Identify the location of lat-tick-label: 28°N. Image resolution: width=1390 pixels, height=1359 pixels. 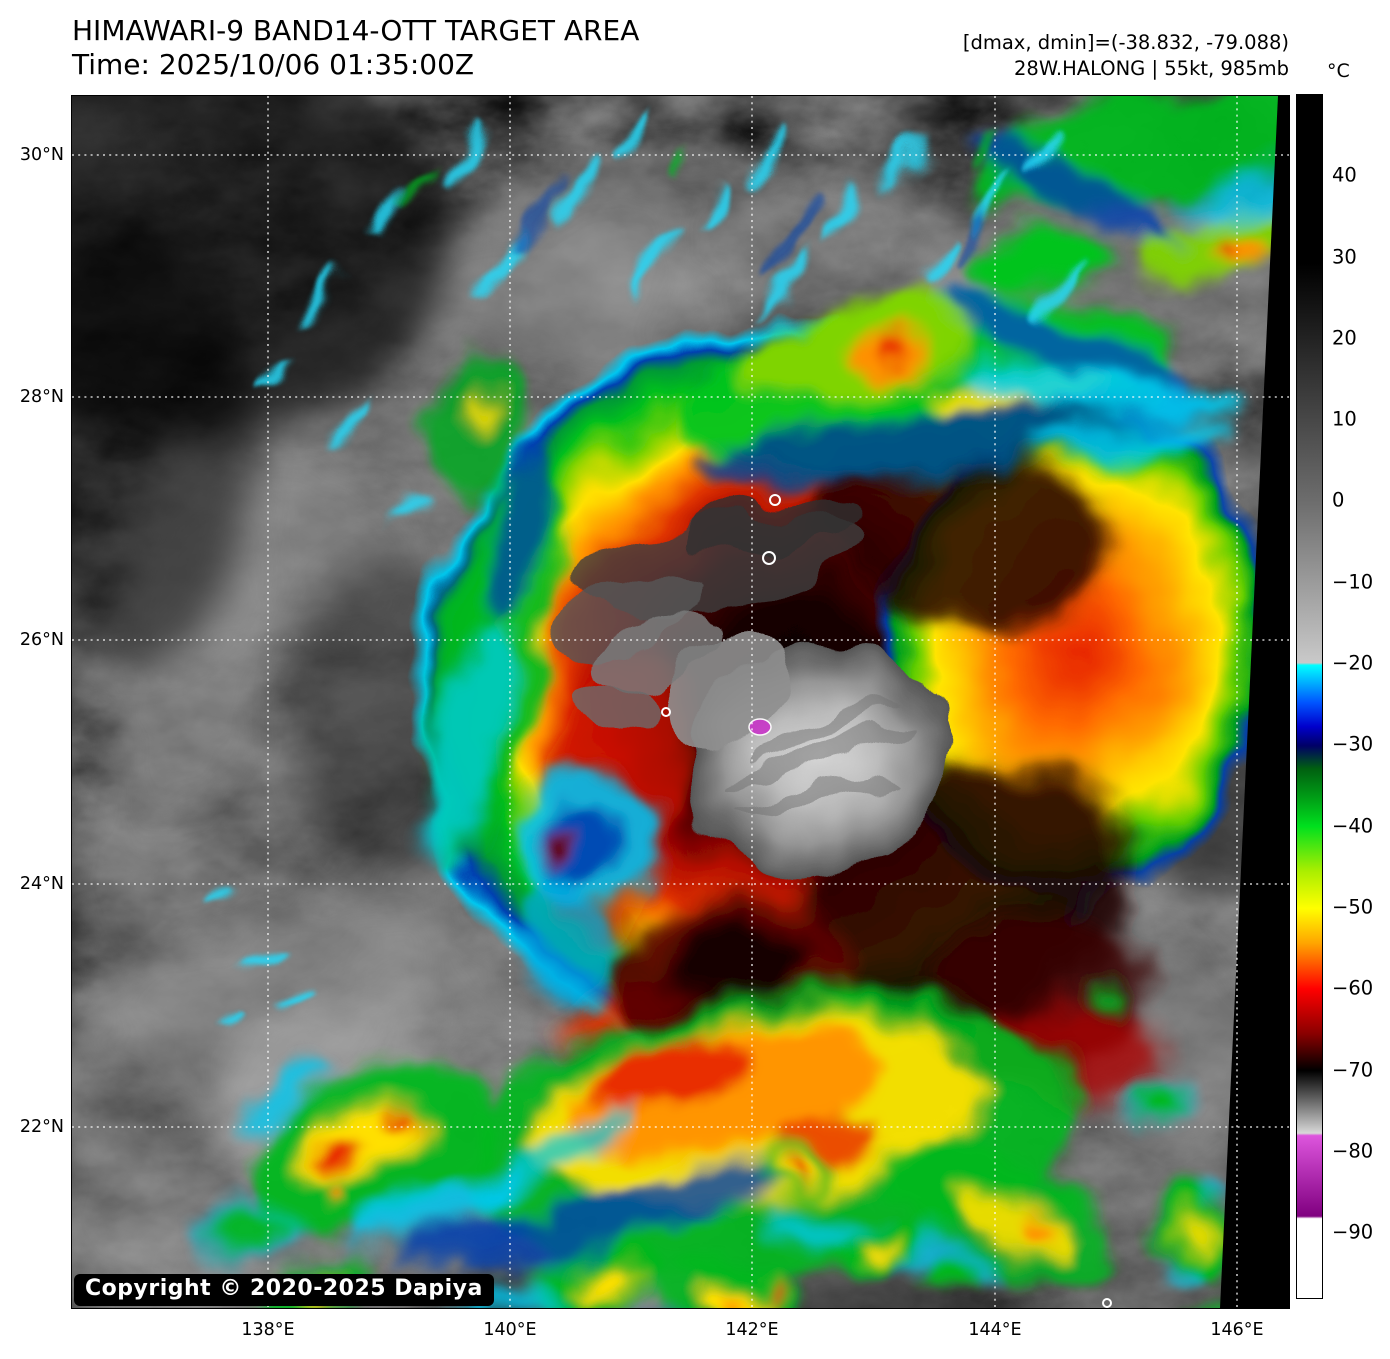
(41, 397).